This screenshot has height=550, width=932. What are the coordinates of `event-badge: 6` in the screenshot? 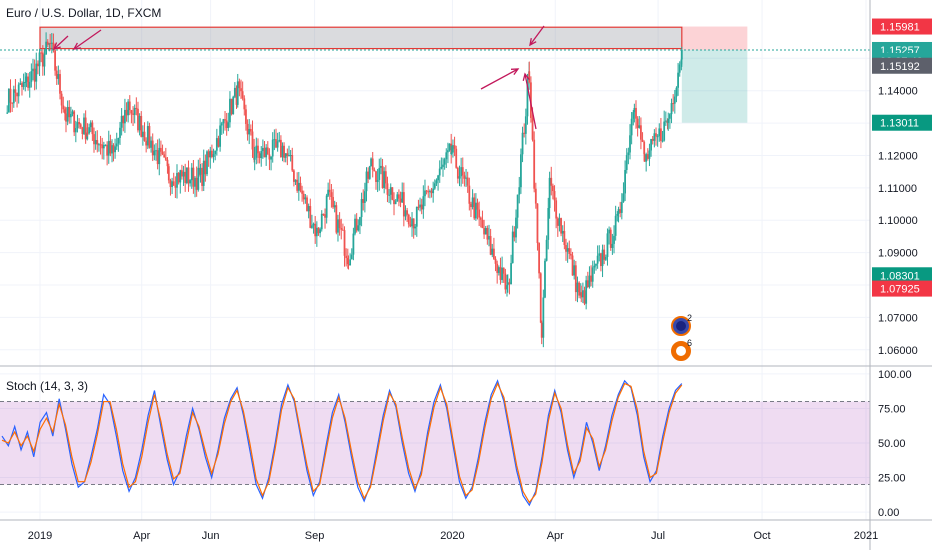 It's located at (681, 349).